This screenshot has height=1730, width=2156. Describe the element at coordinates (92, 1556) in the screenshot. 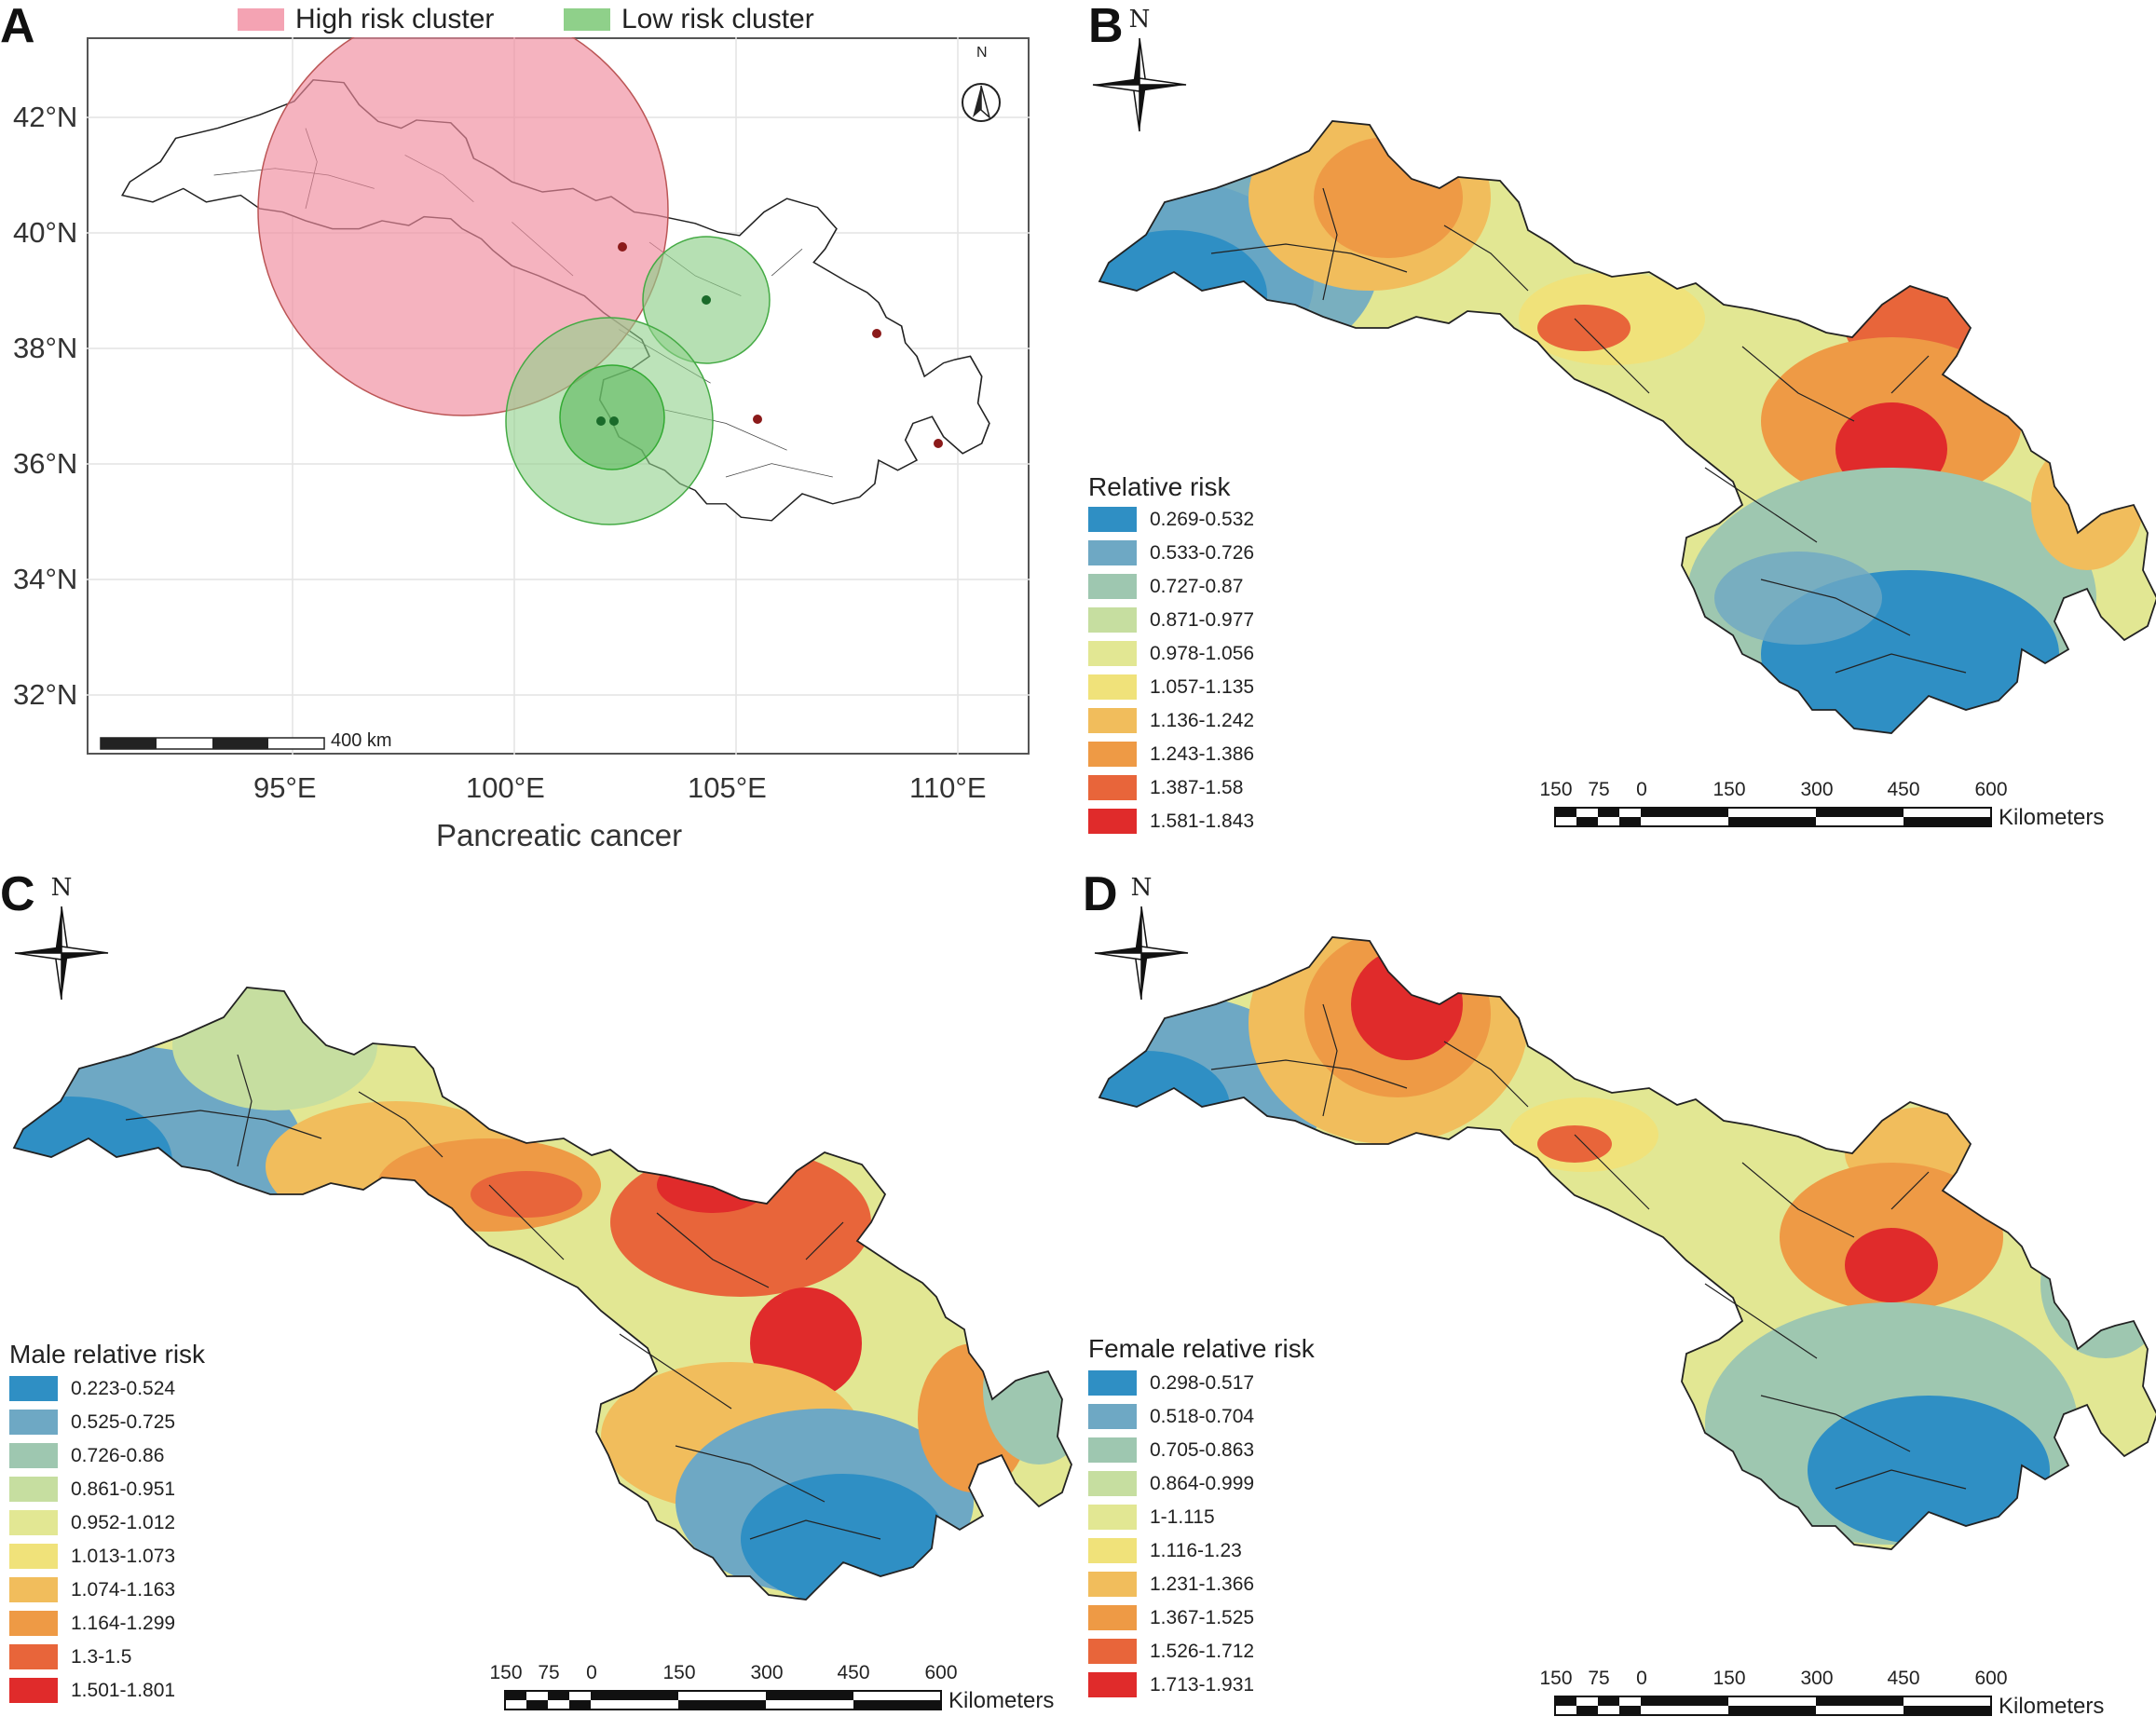

I see `legend-row-c-5: 1.013-1.073` at that location.